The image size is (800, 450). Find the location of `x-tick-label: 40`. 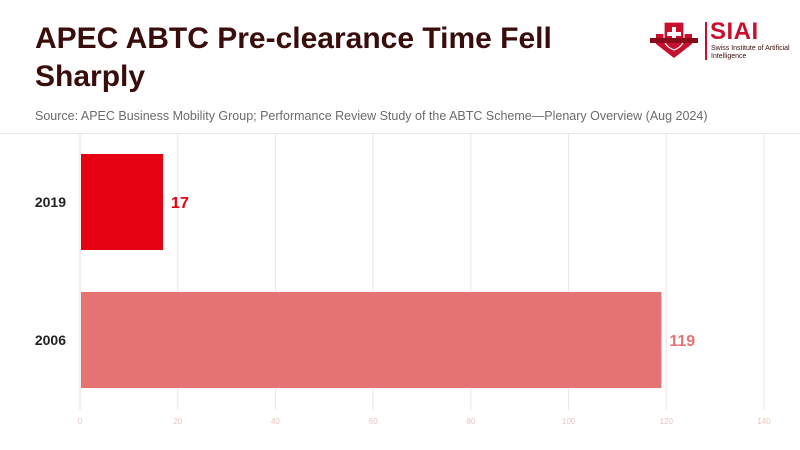

x-tick-label: 40 is located at coordinates (275, 421).